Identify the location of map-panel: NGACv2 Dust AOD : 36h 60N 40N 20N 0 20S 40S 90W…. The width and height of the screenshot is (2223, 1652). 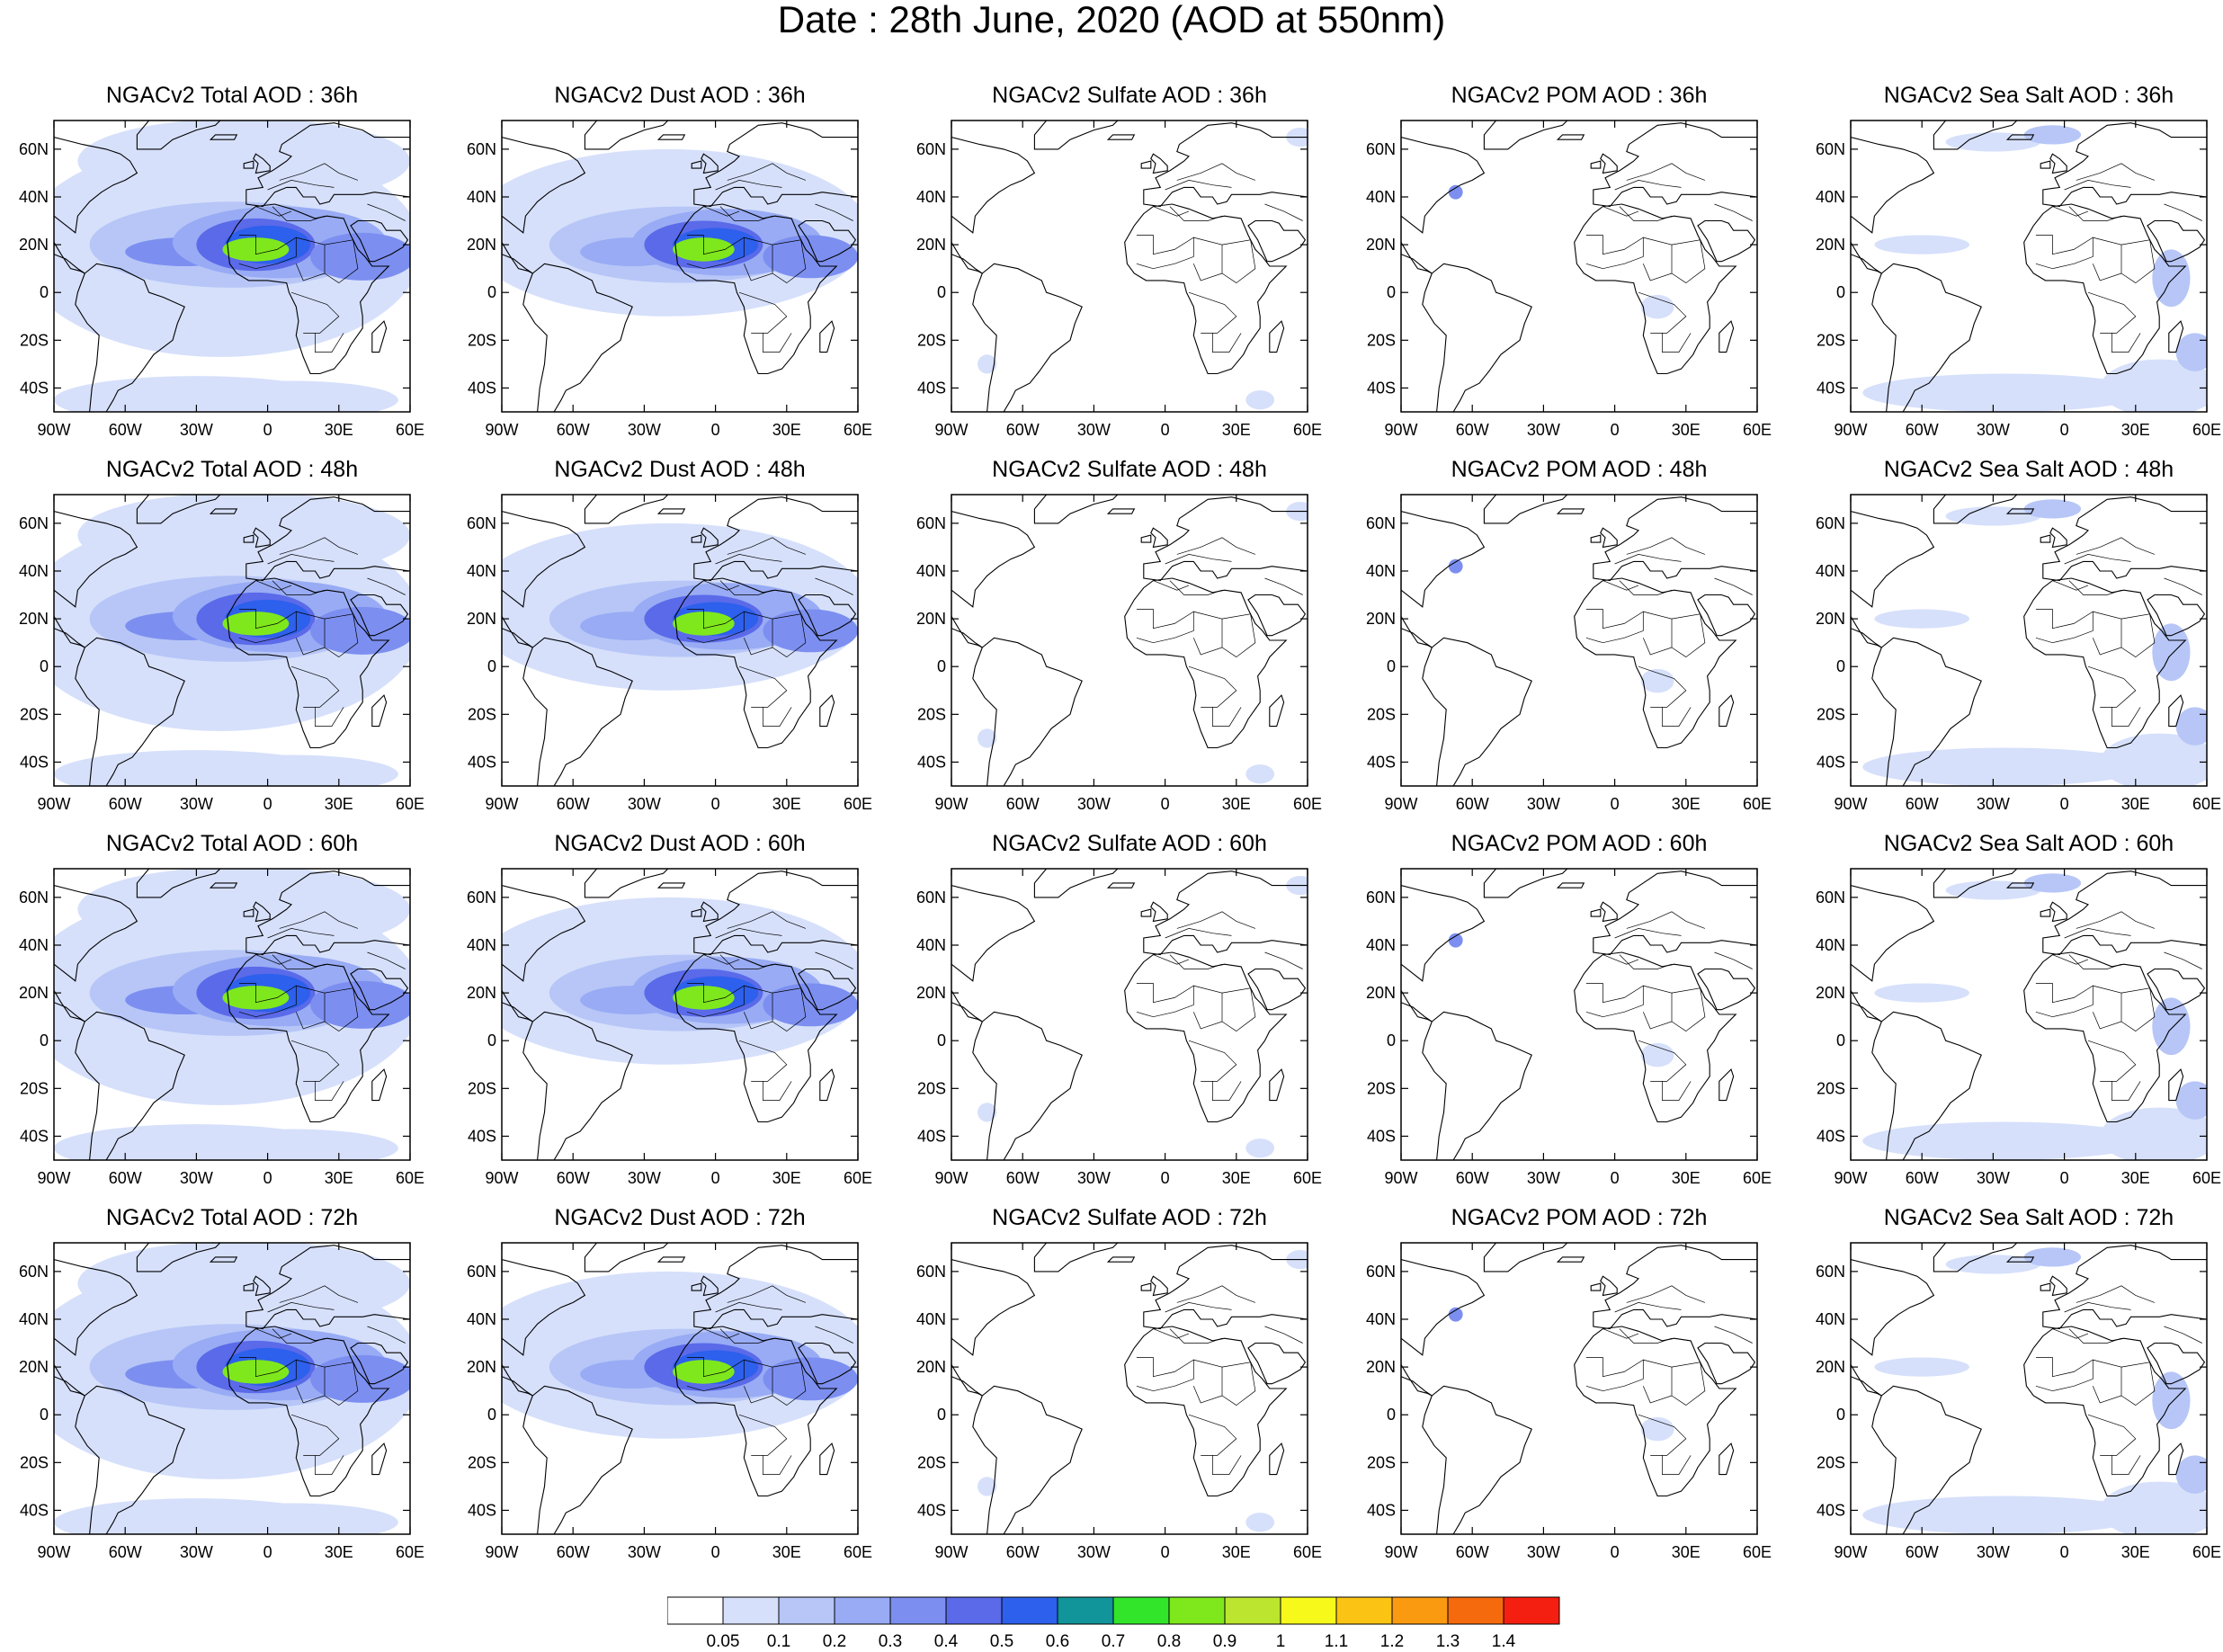
(660, 262).